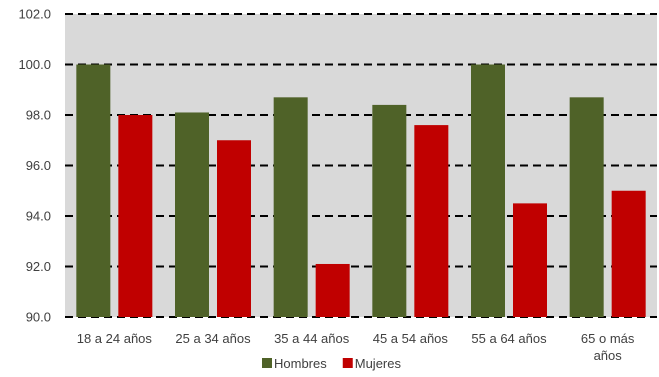 Image resolution: width=659 pixels, height=377 pixels. What do you see at coordinates (300, 363) in the screenshot?
I see `legend-label-hombres: Hombres` at bounding box center [300, 363].